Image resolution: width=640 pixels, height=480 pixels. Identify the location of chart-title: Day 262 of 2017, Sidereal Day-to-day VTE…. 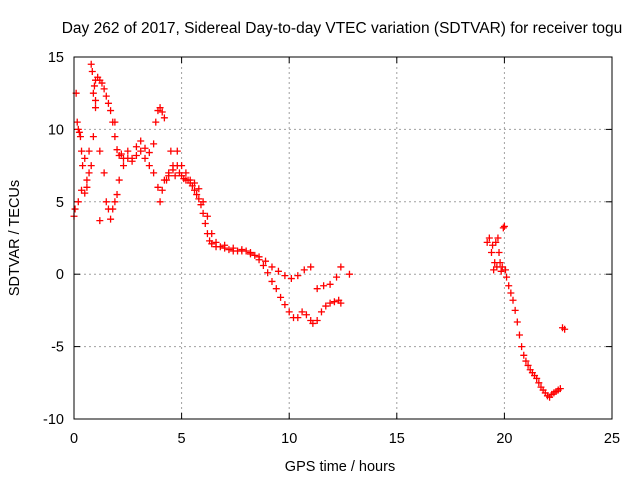
(342, 28).